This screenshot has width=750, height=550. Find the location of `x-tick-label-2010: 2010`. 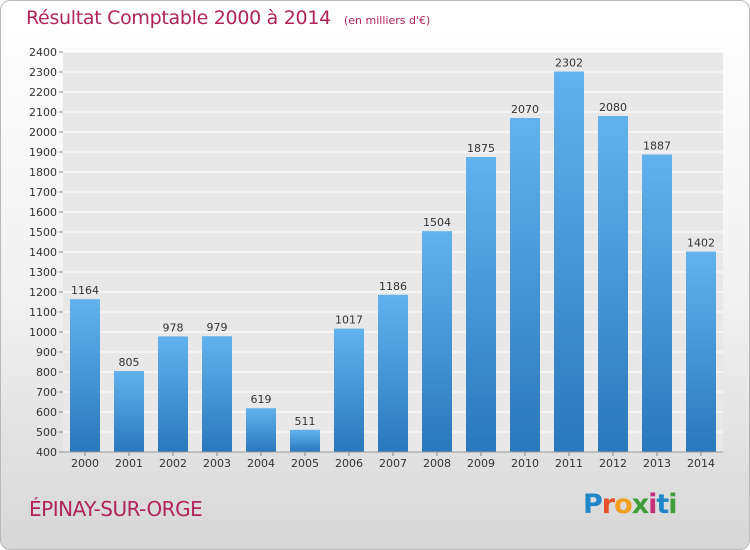

x-tick-label-2010: 2010 is located at coordinates (525, 463).